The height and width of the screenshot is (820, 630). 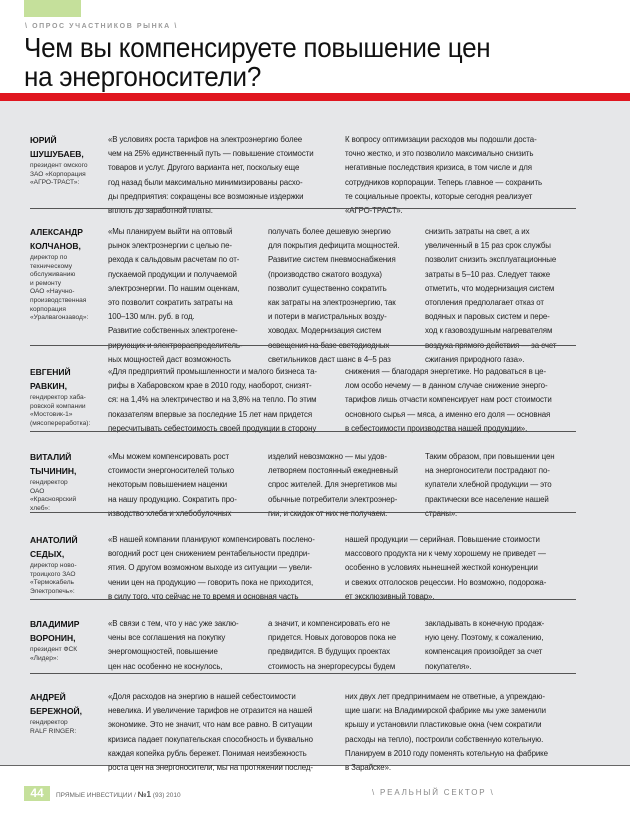 I want to click on respondent-name: СЕДЫХ,, so click(x=47, y=554).